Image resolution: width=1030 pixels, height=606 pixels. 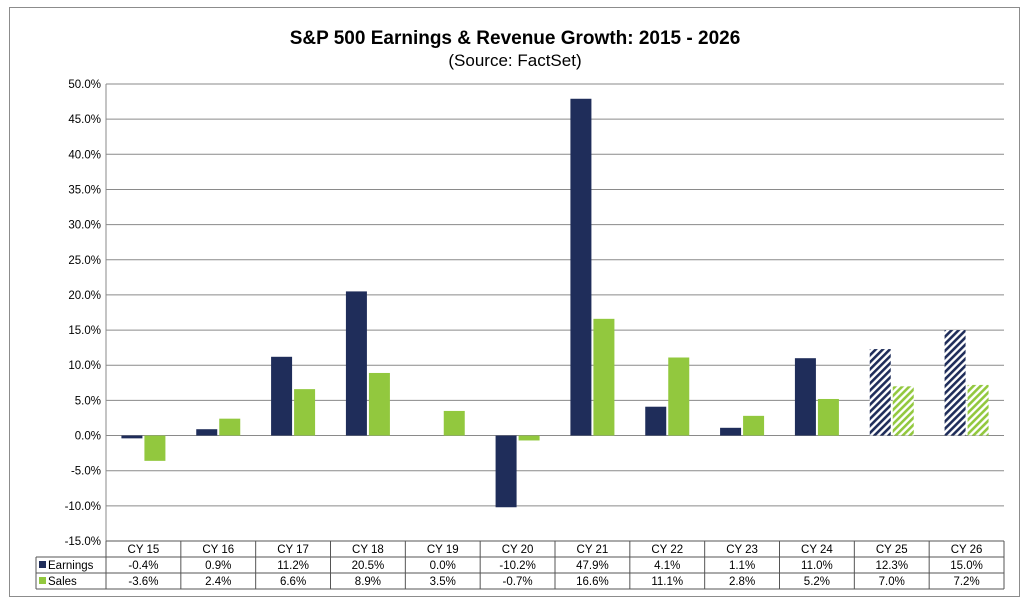 What do you see at coordinates (903, 411) in the screenshot?
I see `bar-sales-cy25` at bounding box center [903, 411].